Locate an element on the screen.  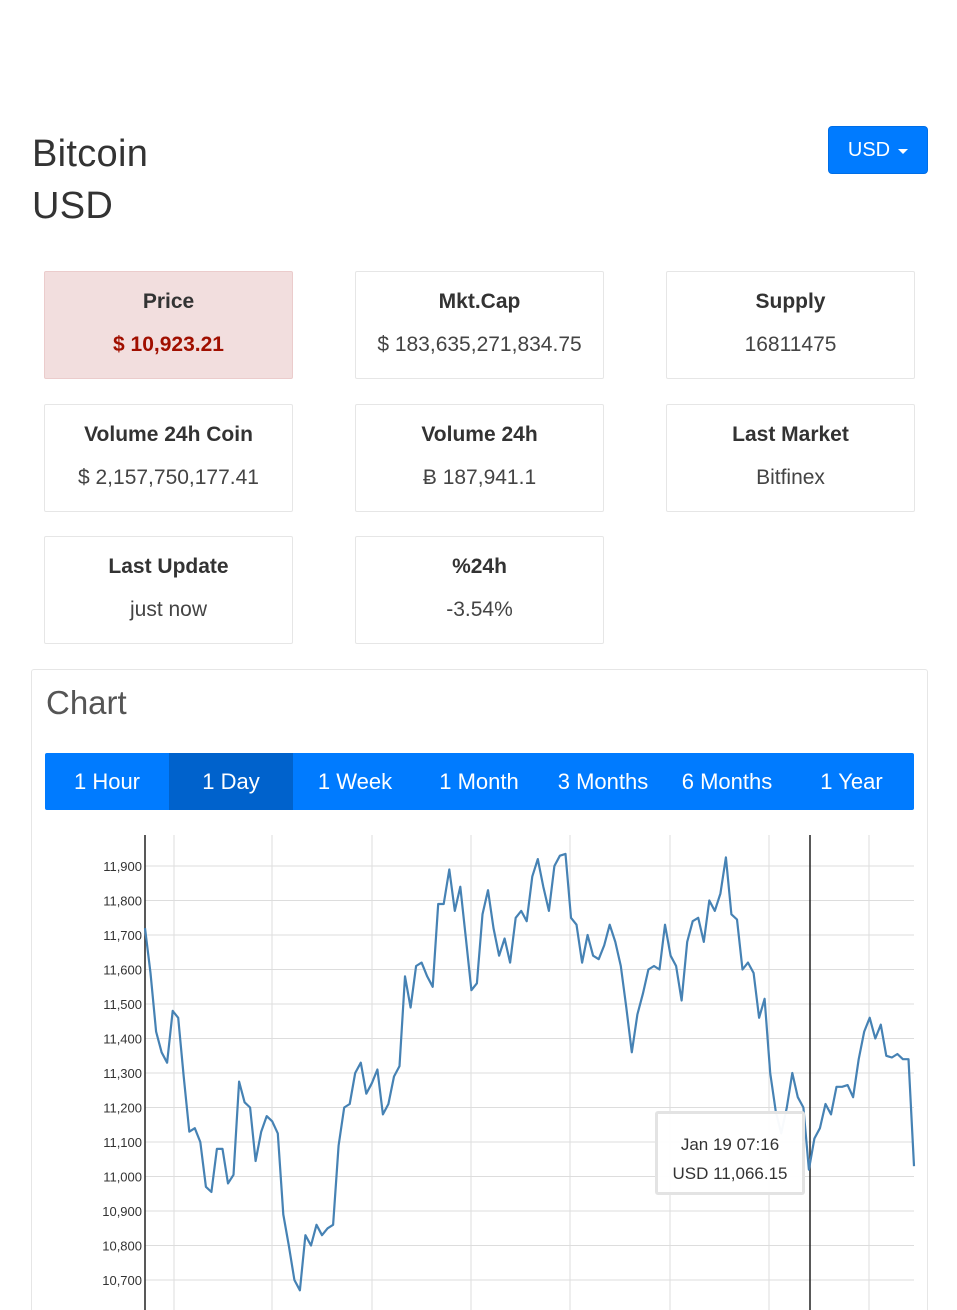
chart-title: Chart is located at coordinates (86, 702).